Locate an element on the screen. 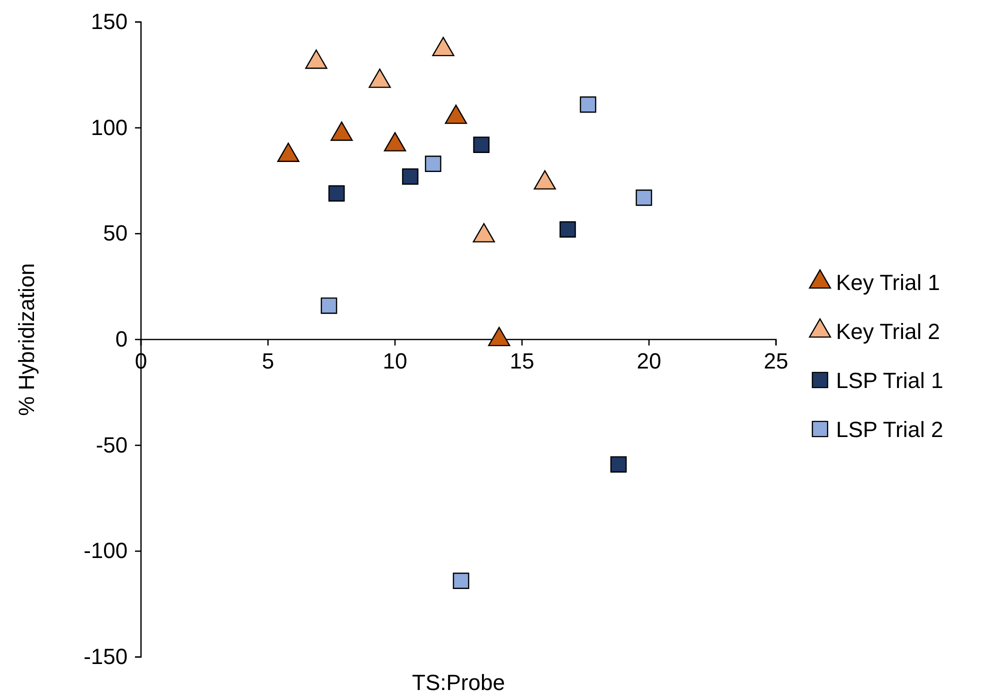 This screenshot has width=1000, height=696. legend-label: LSP Trial 1 is located at coordinates (890, 380).